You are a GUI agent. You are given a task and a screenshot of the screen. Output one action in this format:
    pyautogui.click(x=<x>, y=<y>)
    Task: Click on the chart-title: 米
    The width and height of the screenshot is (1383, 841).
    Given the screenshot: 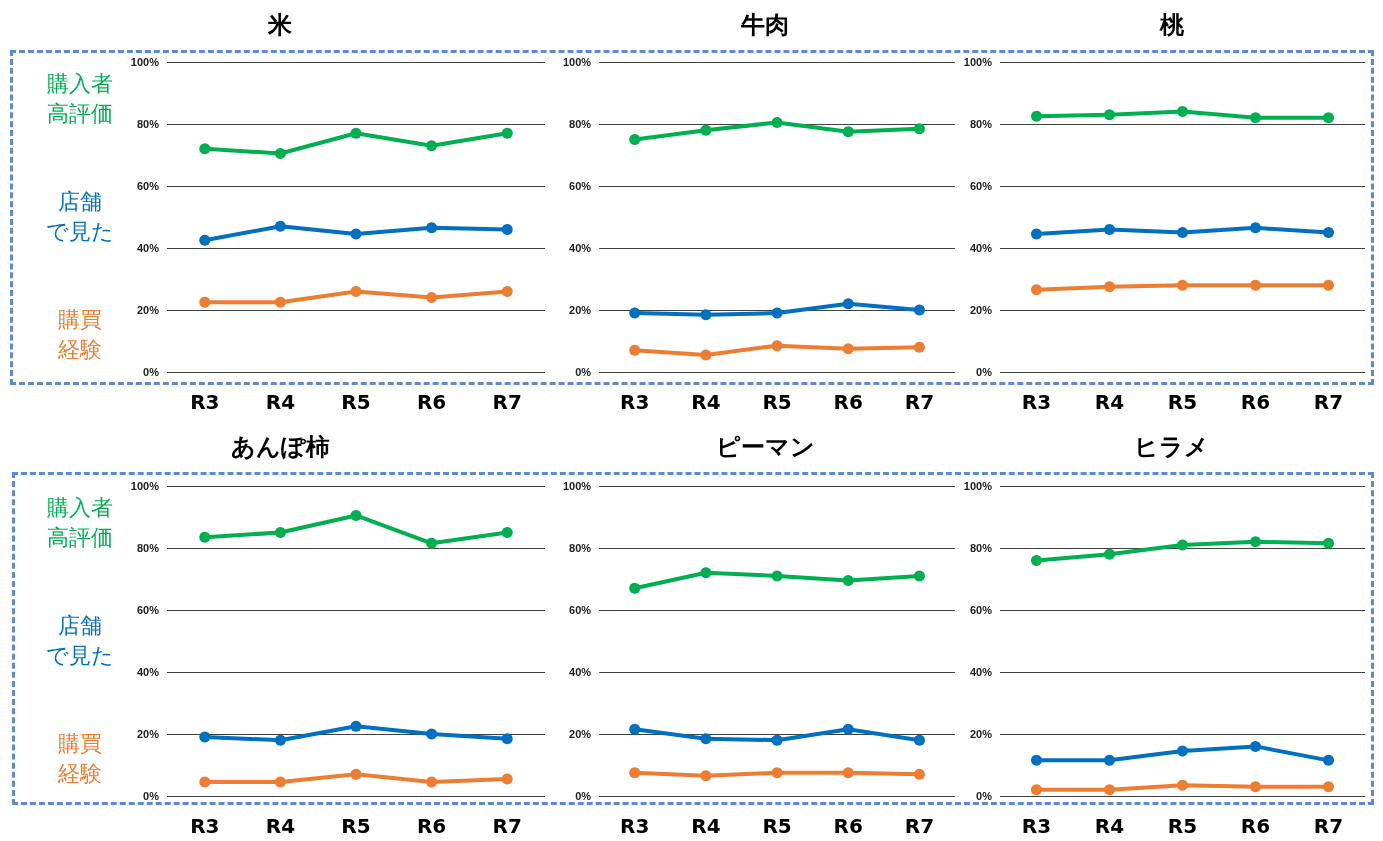 What is the action you would take?
    pyautogui.click(x=280, y=25)
    